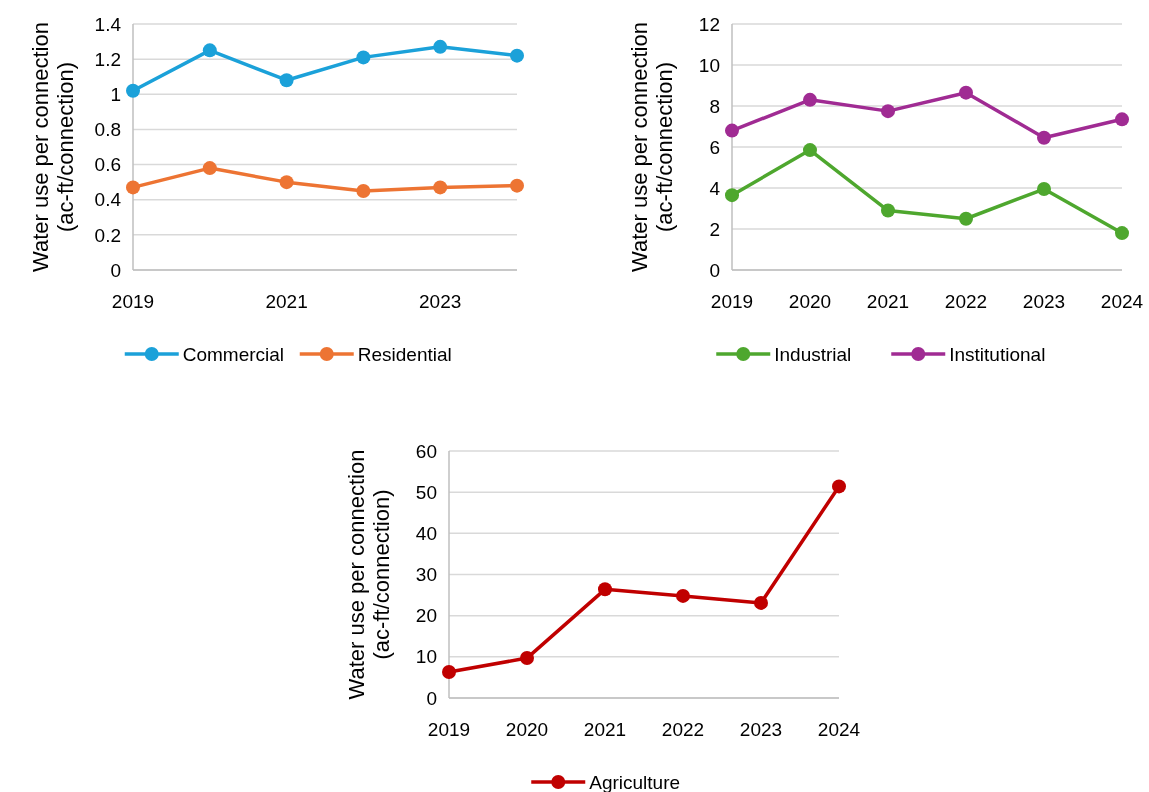 This screenshot has width=1149, height=792. What do you see at coordinates (813, 354) in the screenshot?
I see `legend-label: Industrial` at bounding box center [813, 354].